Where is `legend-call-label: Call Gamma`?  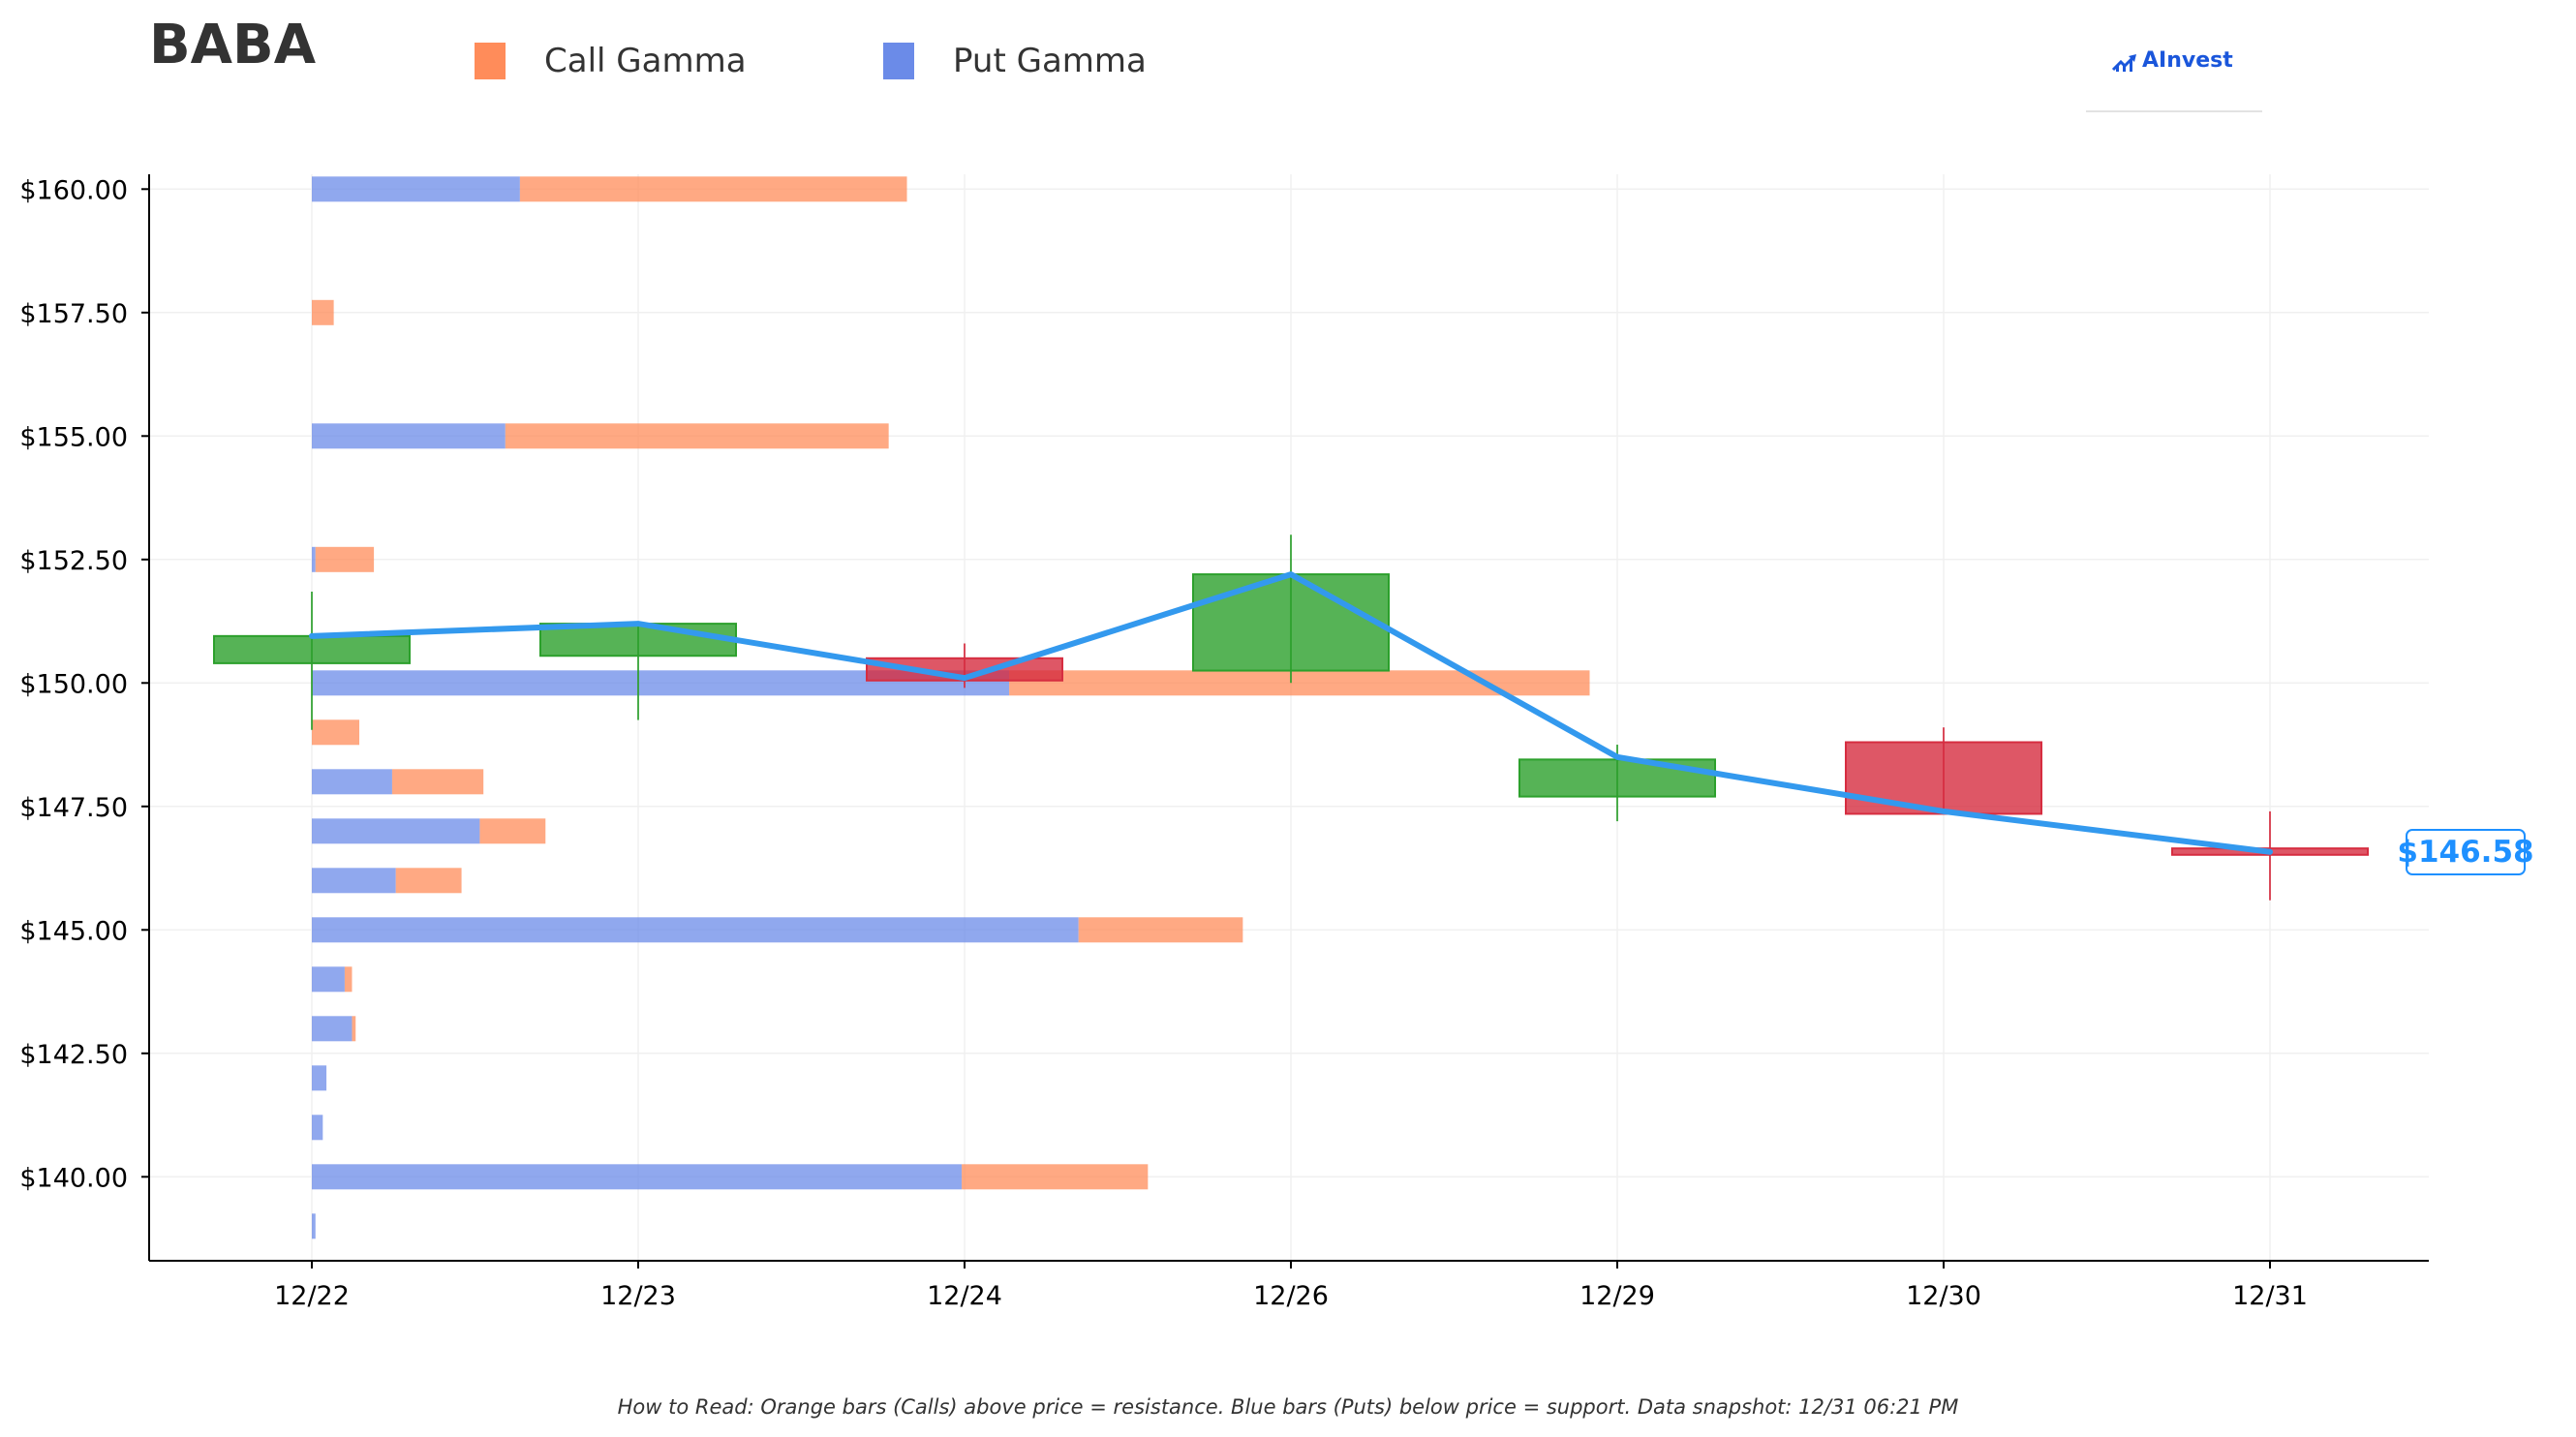 legend-call-label: Call Gamma is located at coordinates (645, 61).